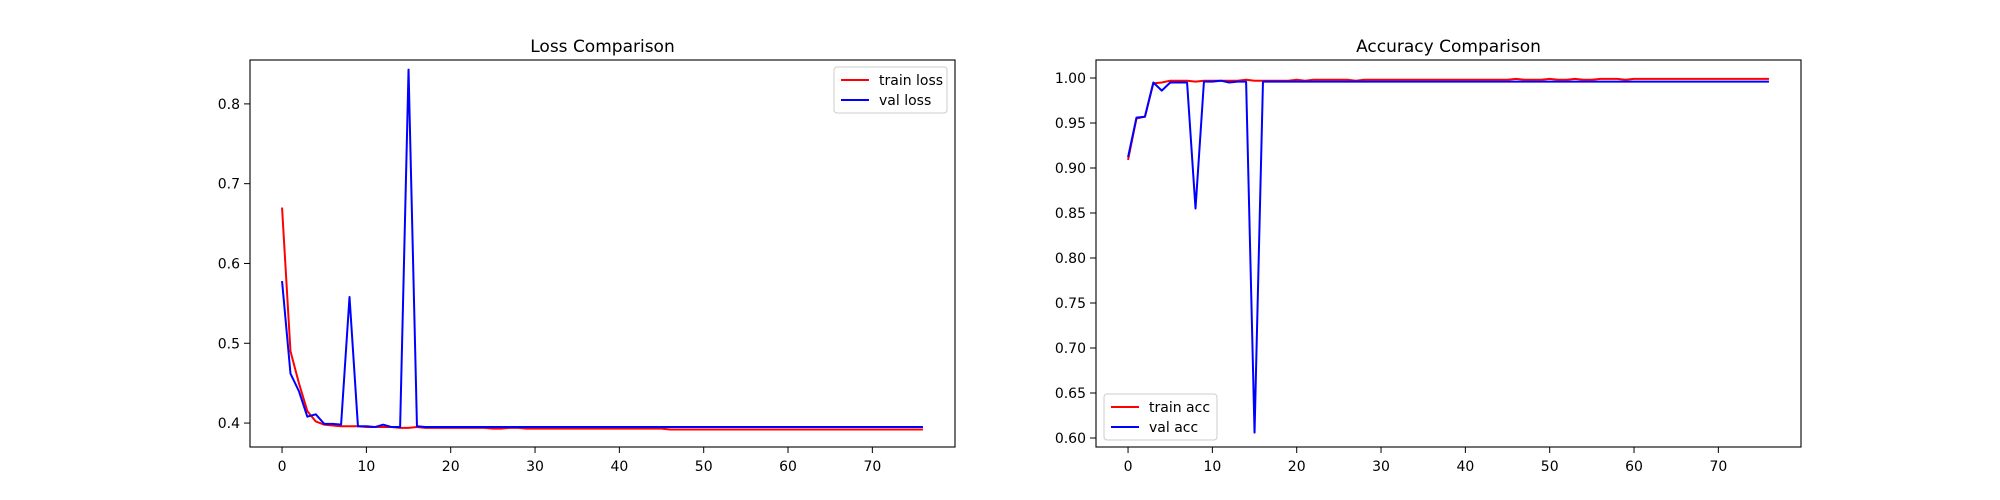 This screenshot has height=500, width=2000. What do you see at coordinates (1173, 428) in the screenshot?
I see `val-acc-legend-label: val acc` at bounding box center [1173, 428].